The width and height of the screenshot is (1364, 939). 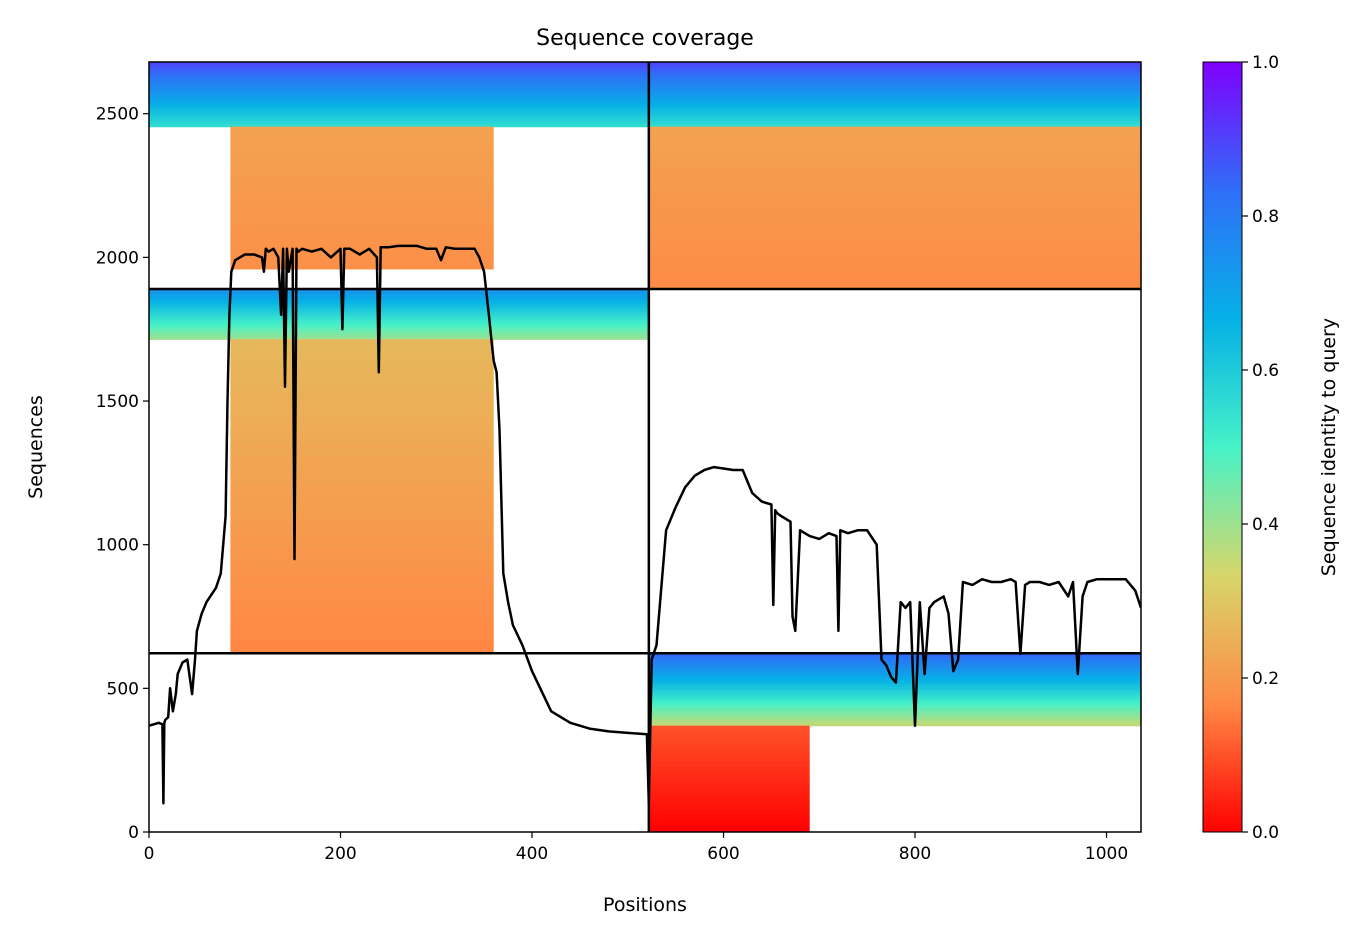 What do you see at coordinates (1265, 833) in the screenshot?
I see `colorbar-tick-label: 0.0` at bounding box center [1265, 833].